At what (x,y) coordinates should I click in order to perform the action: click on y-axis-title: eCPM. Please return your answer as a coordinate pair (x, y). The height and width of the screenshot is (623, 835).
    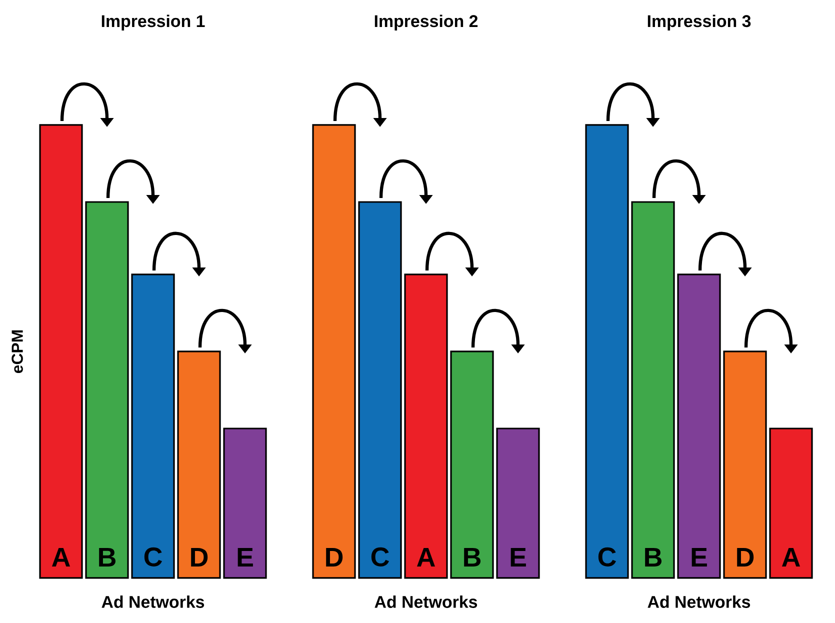
    Looking at the image, I should click on (17, 352).